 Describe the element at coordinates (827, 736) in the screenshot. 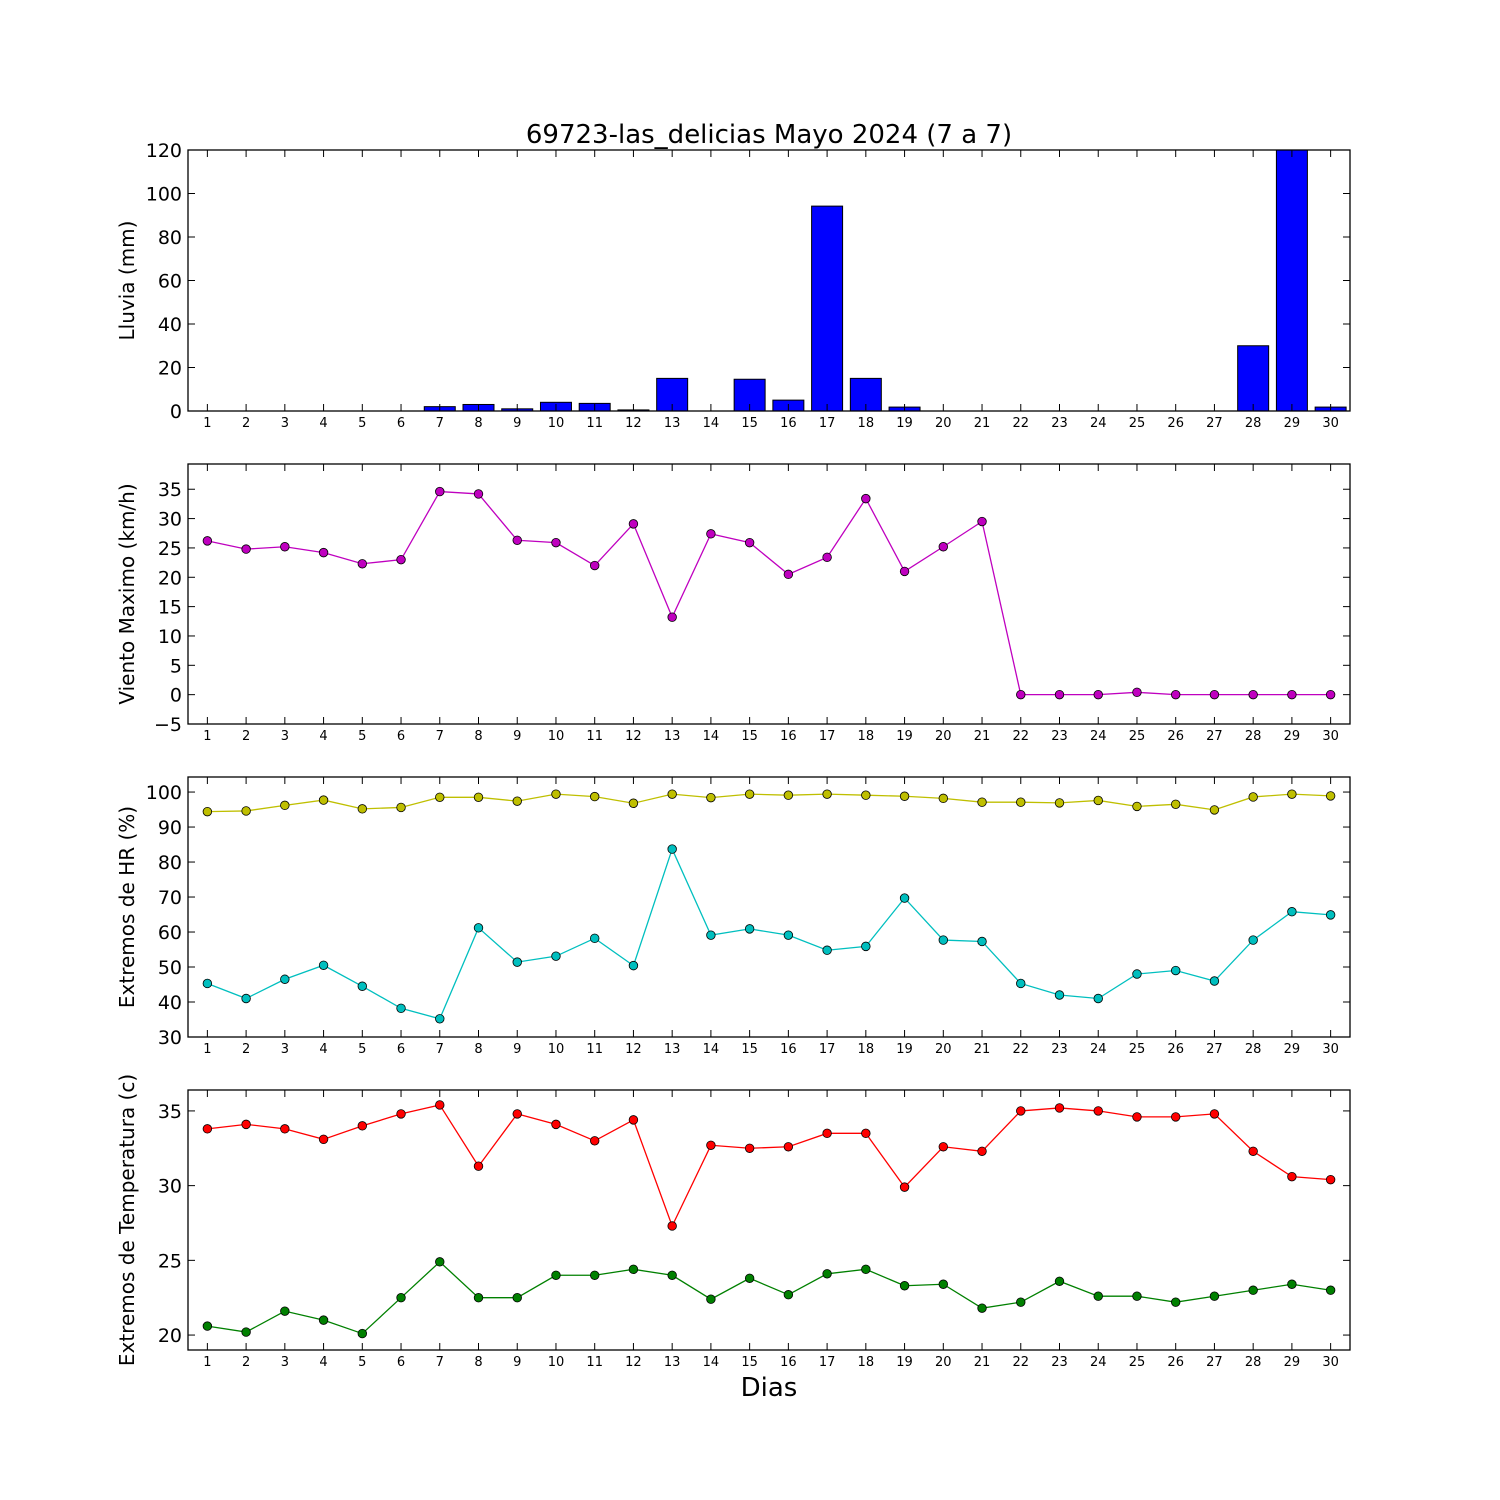

I see `x-tick-label: 17` at that location.